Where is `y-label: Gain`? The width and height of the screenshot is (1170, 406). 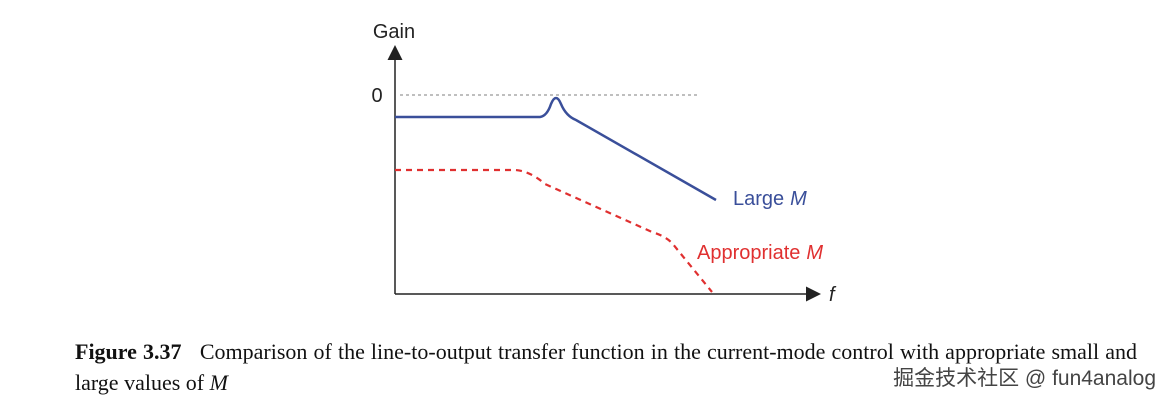 y-label: Gain is located at coordinates (394, 32).